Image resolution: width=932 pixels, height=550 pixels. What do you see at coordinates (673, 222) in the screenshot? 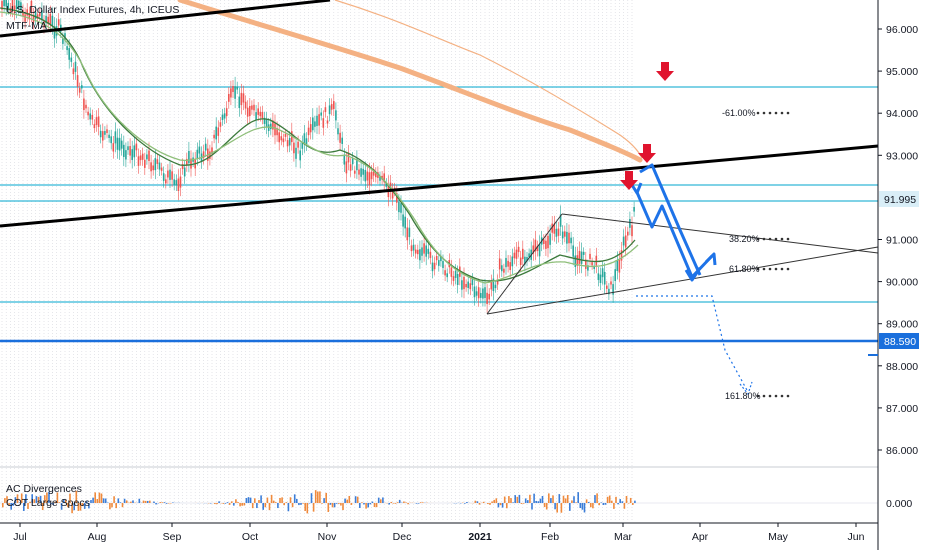
I see `projection-arrows` at bounding box center [673, 222].